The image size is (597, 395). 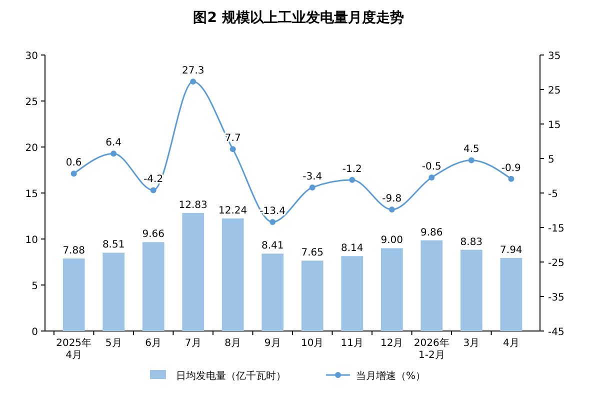 I want to click on data-label: 12.24, so click(x=233, y=210).